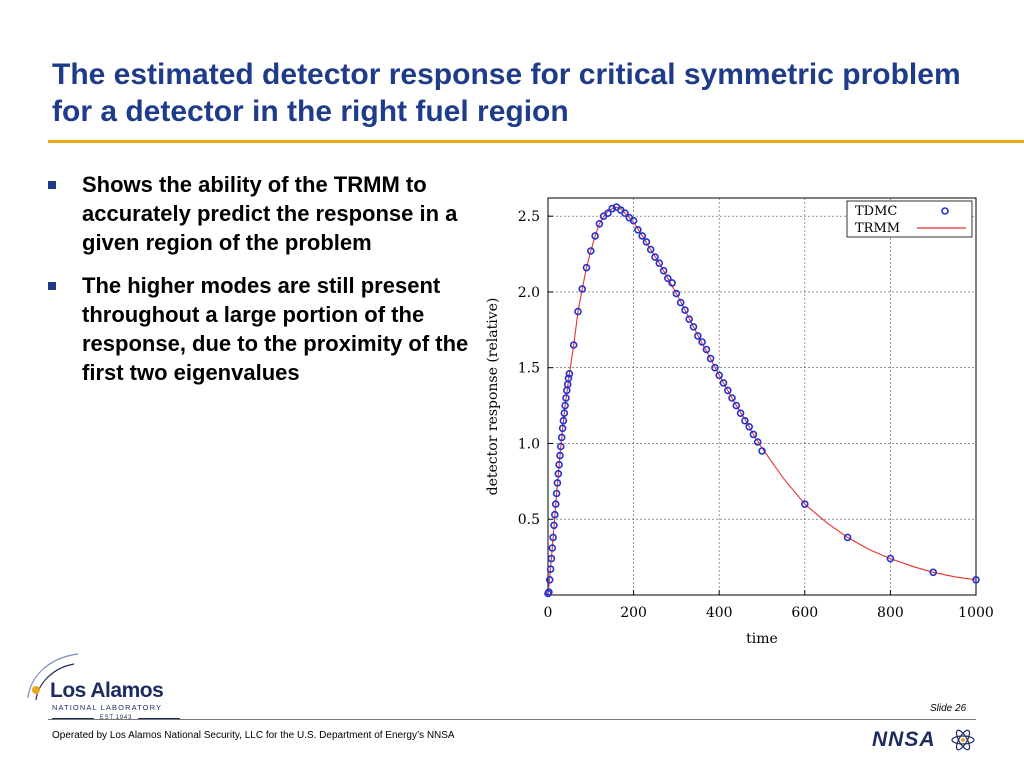 Image resolution: width=1024 pixels, height=768 pixels. Describe the element at coordinates (529, 293) in the screenshot. I see `y-tick-label: 2.0` at that location.